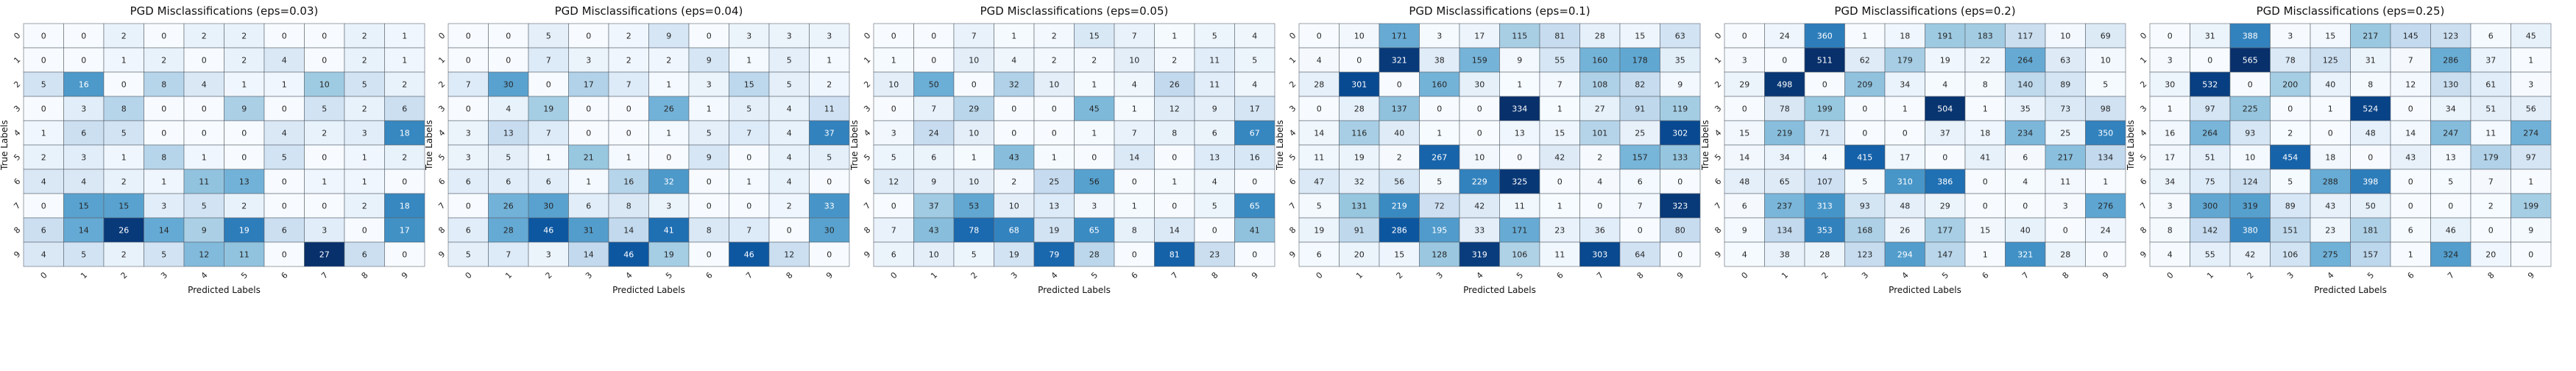  I want to click on cell-value-label: 106, so click(2290, 255).